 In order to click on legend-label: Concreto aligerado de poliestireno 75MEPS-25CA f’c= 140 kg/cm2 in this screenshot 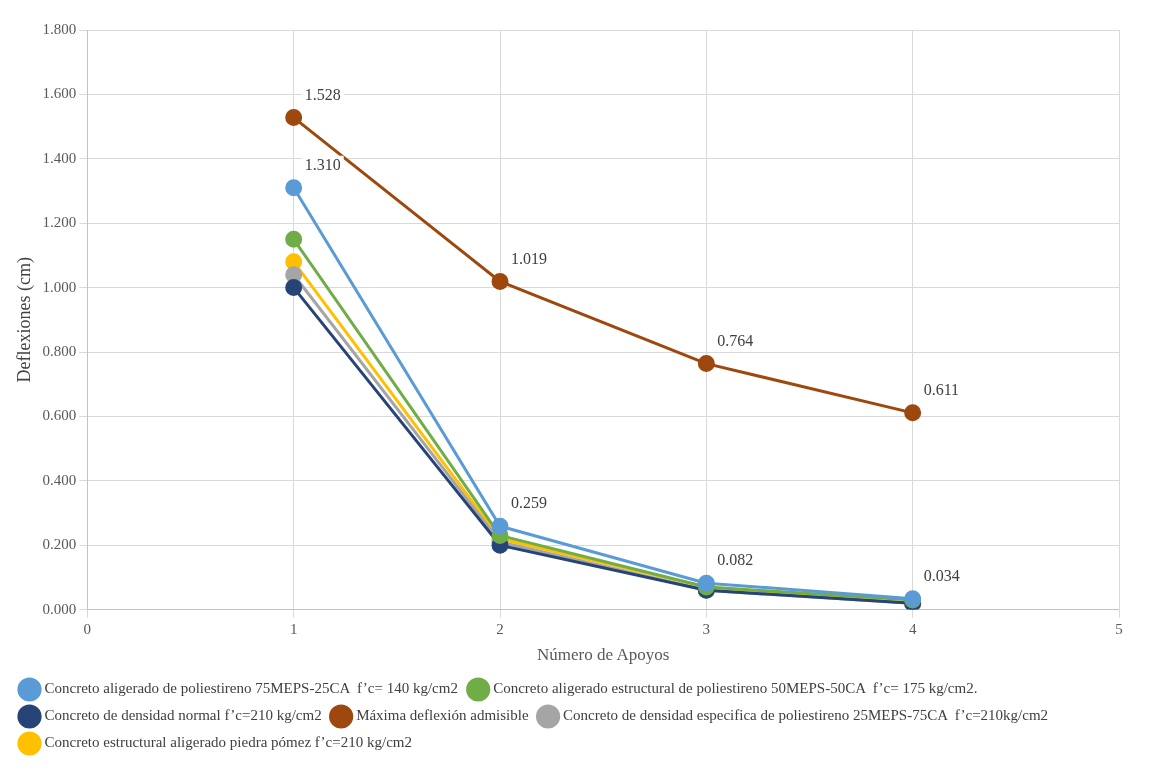, I will do `click(251, 688)`.